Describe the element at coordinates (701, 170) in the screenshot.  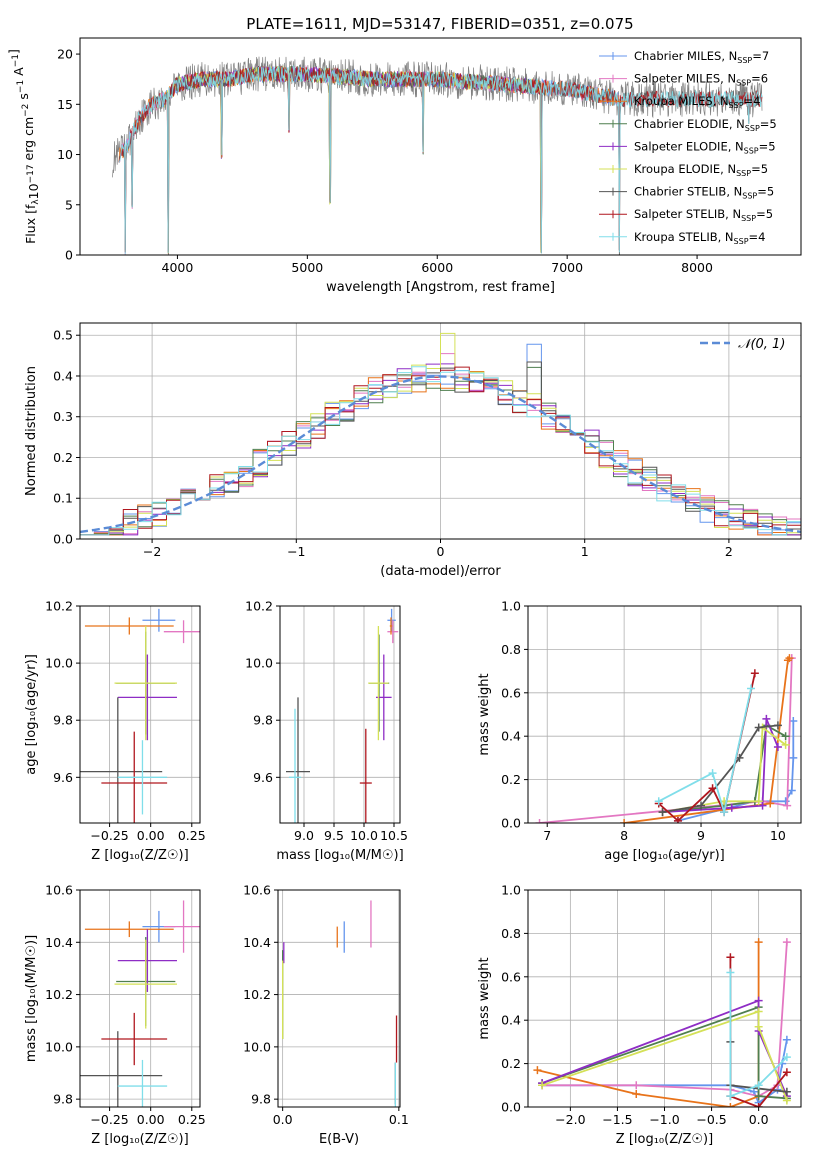
I see `legend-label: Kroupa ELODIE, NSSP=5` at that location.